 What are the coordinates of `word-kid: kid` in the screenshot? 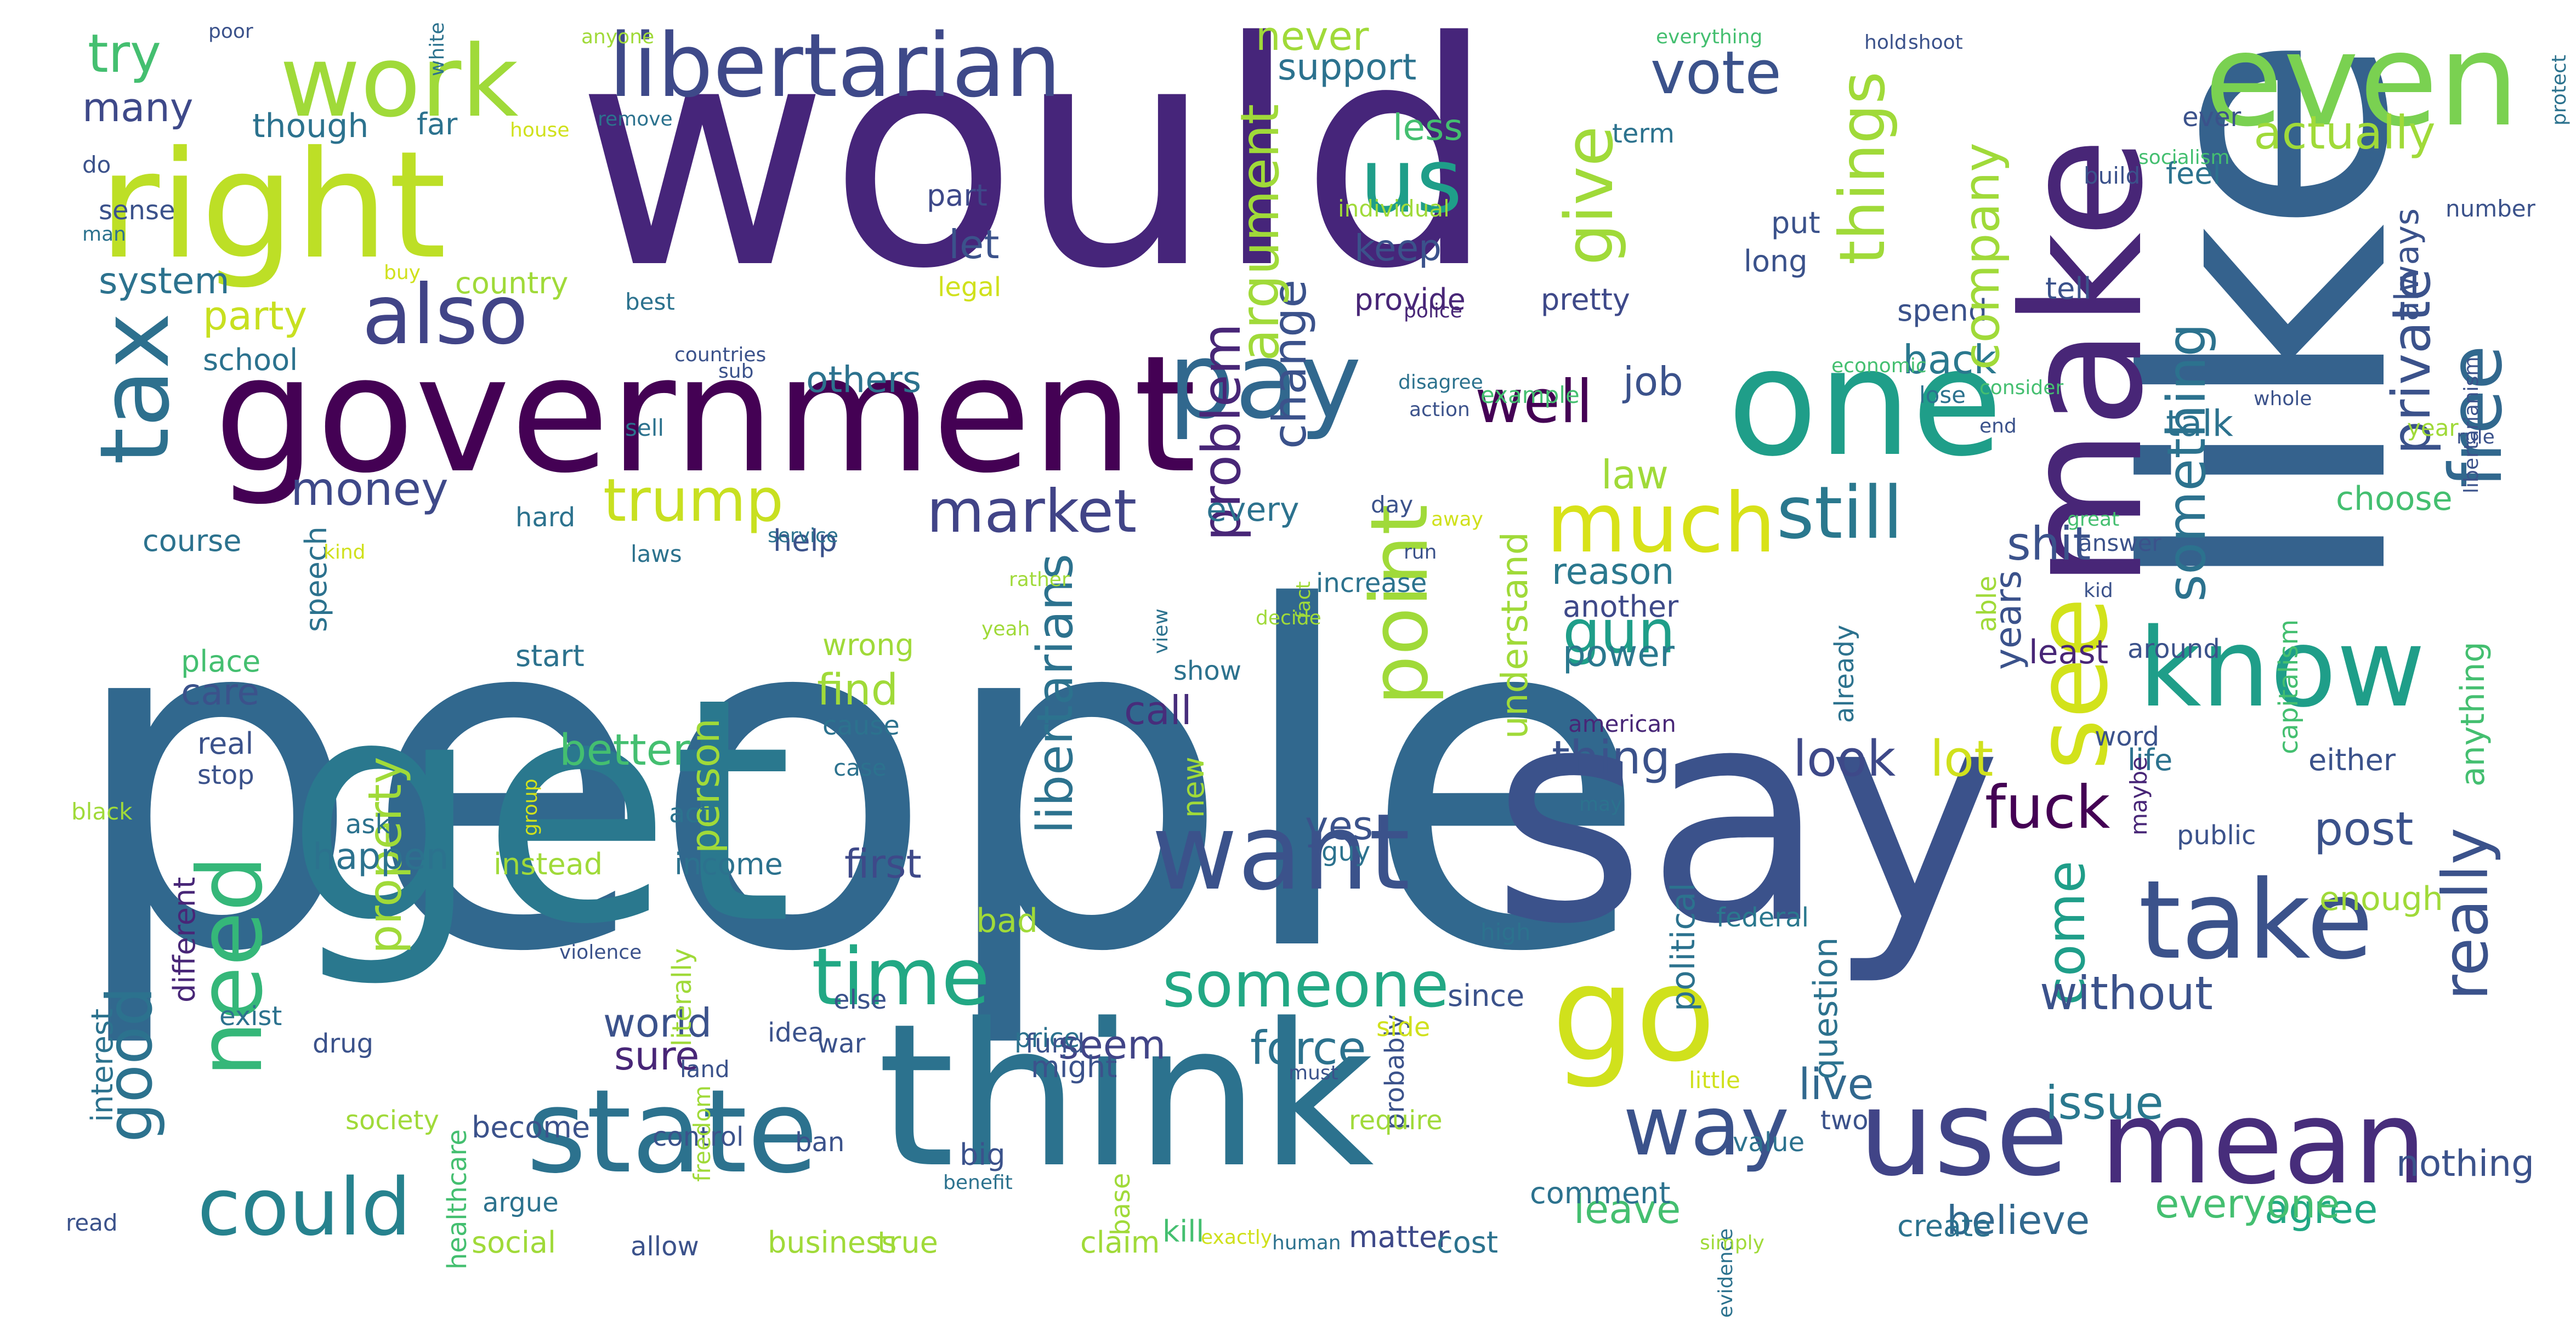 It's located at (2099, 591).